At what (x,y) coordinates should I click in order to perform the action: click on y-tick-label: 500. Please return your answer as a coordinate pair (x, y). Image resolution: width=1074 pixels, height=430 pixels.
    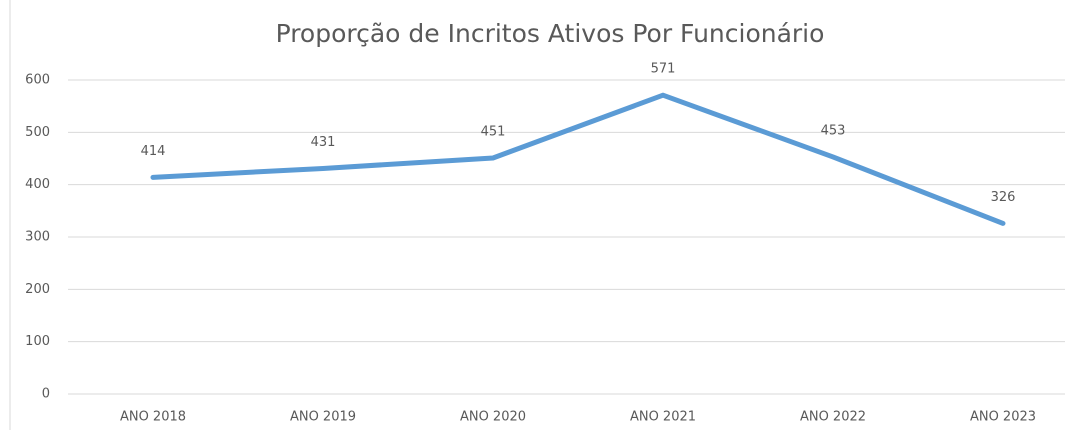
    Looking at the image, I should click on (37, 132).